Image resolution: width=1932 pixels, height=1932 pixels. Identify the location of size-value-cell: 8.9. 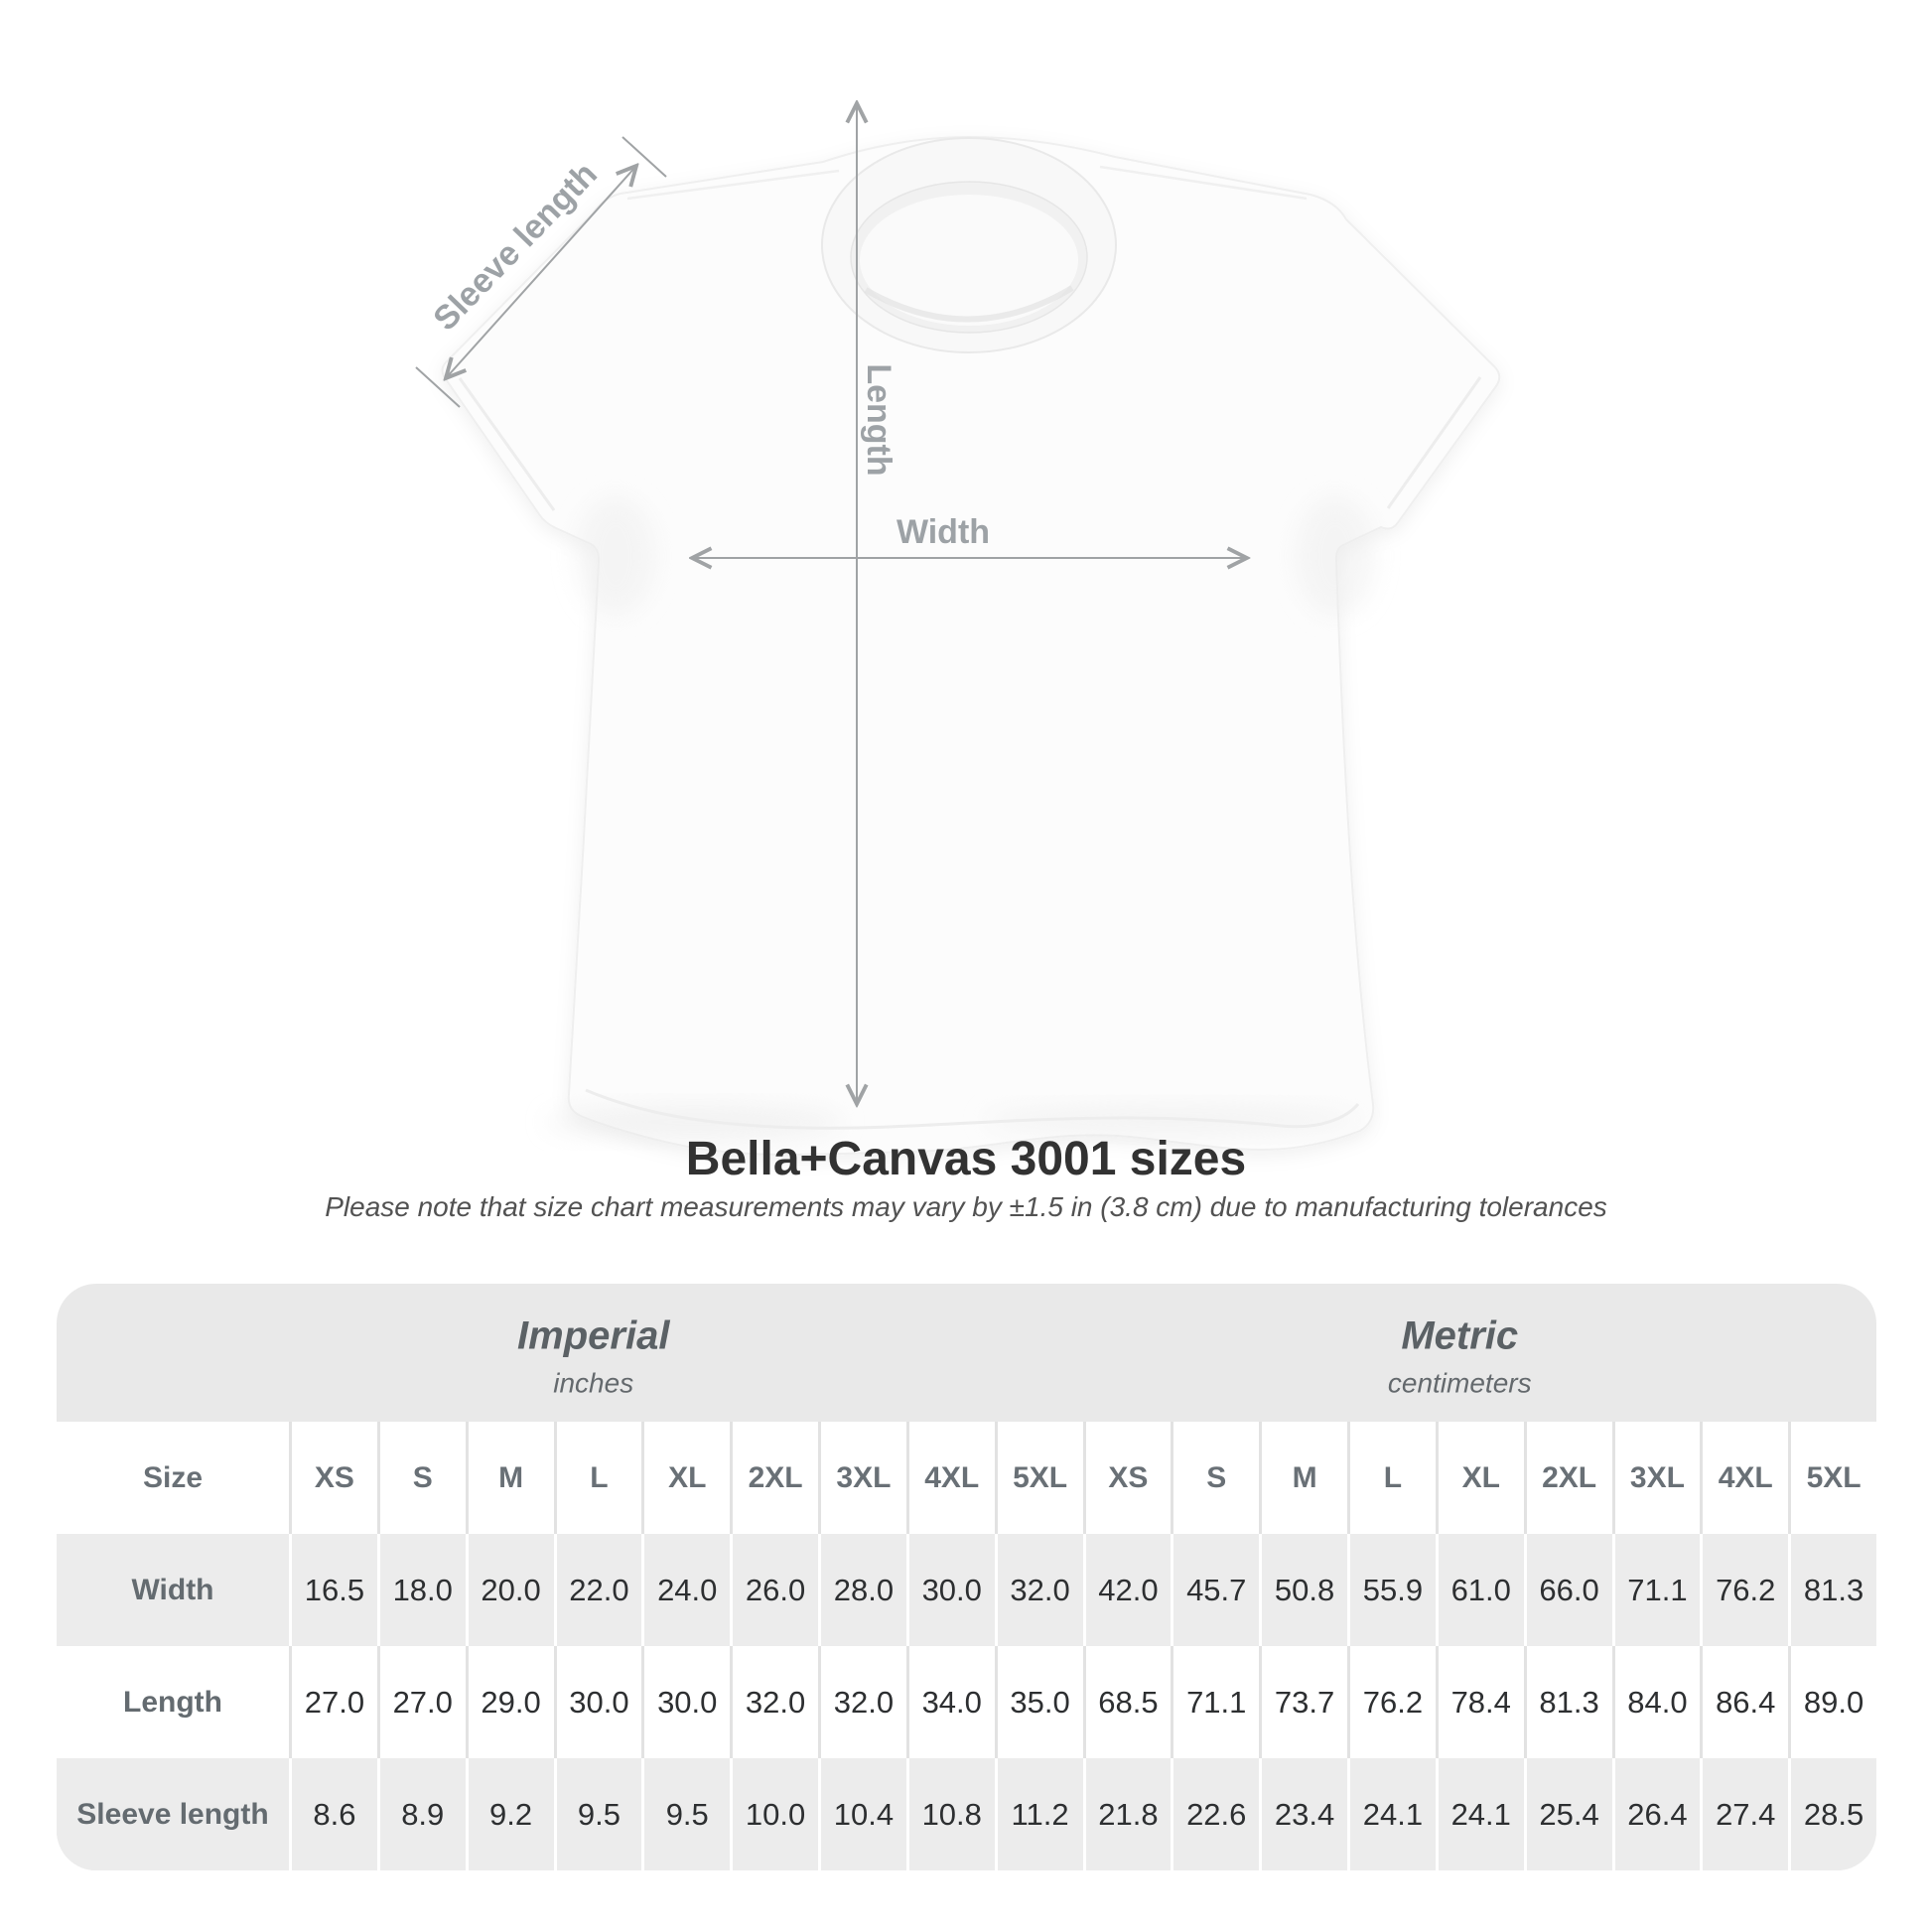
(421, 1814).